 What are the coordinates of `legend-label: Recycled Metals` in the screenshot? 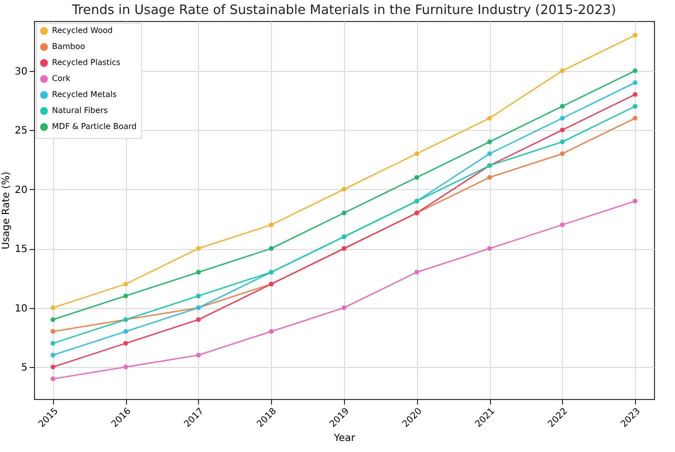 It's located at (84, 94).